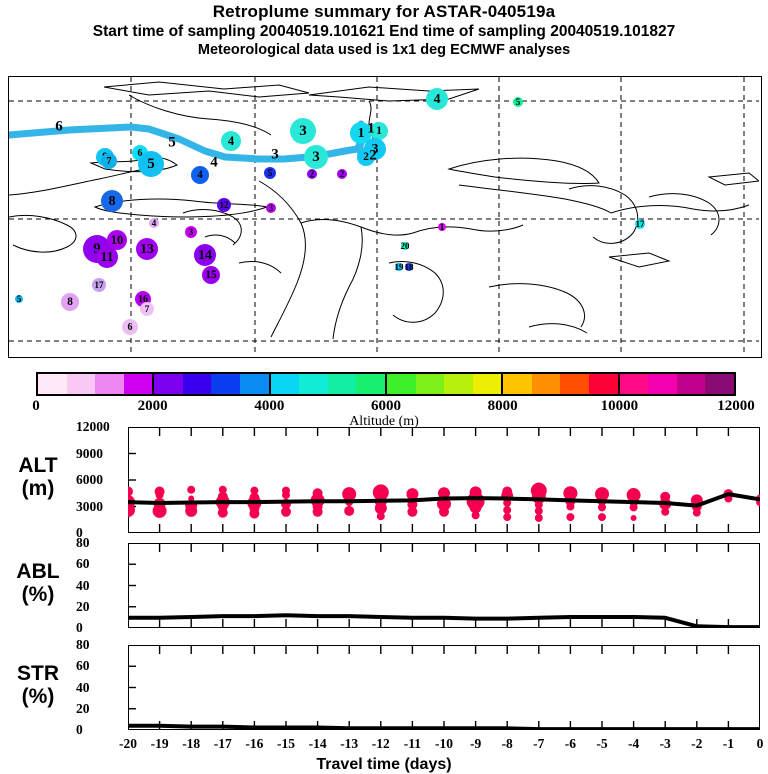 This screenshot has width=768, height=774. I want to click on map-cluster-marker: 15, so click(211, 275).